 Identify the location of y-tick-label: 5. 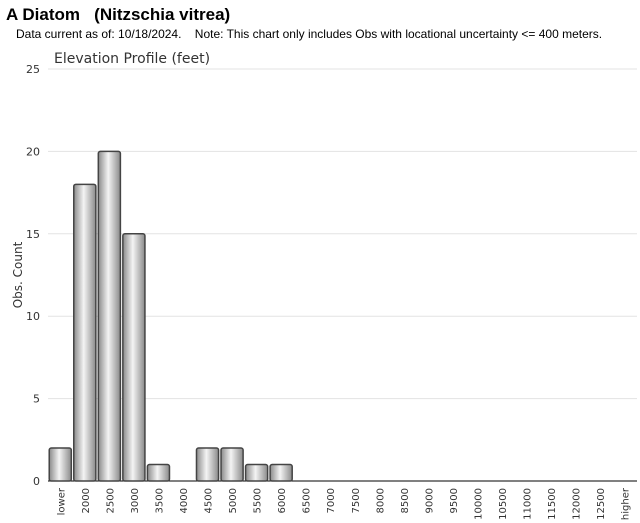
(36, 399).